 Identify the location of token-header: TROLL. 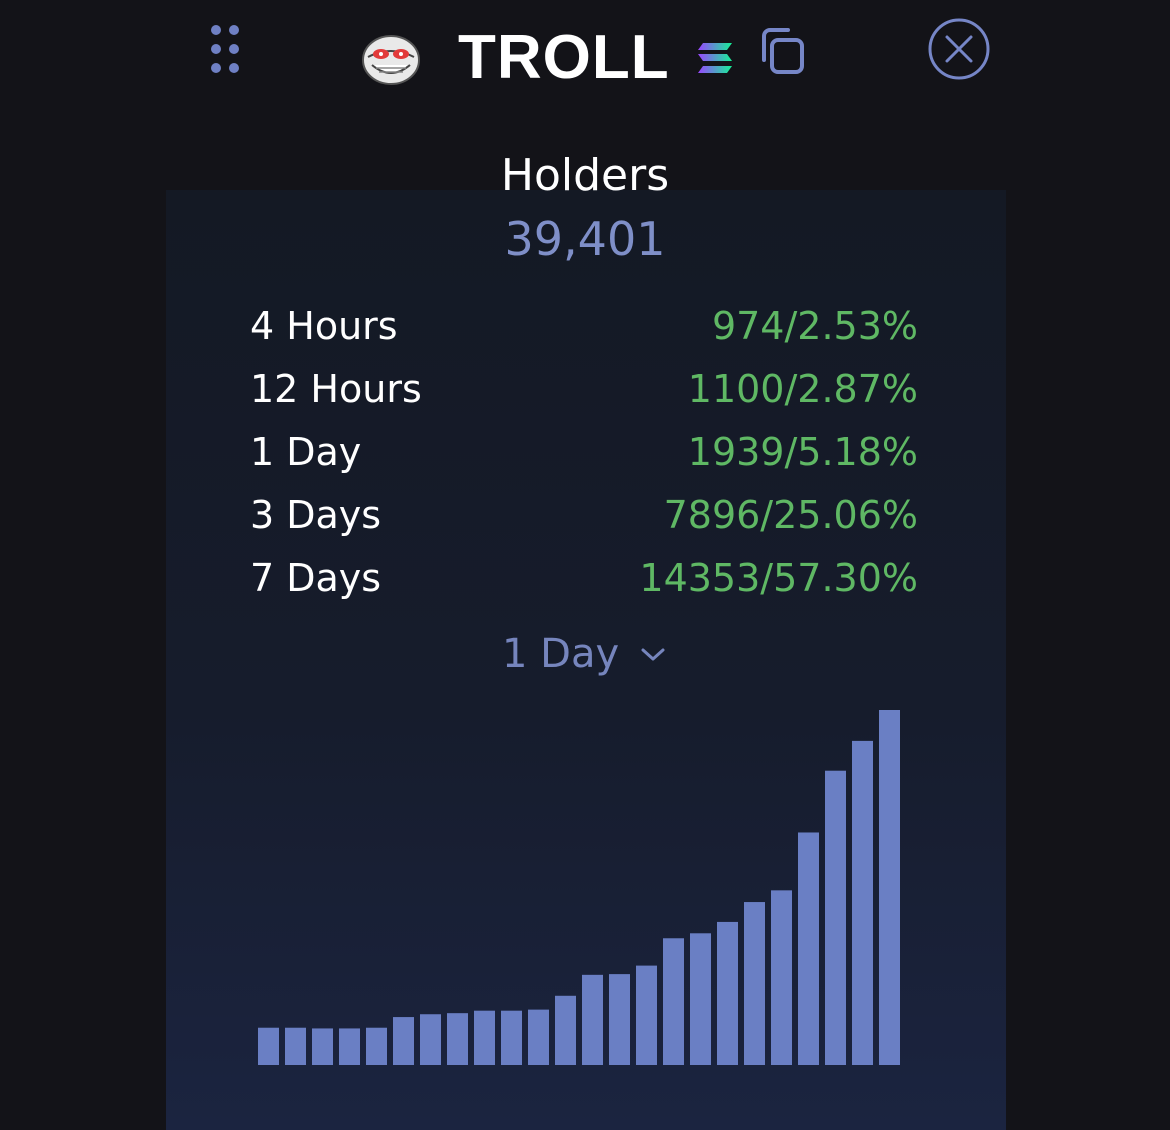
(547, 58).